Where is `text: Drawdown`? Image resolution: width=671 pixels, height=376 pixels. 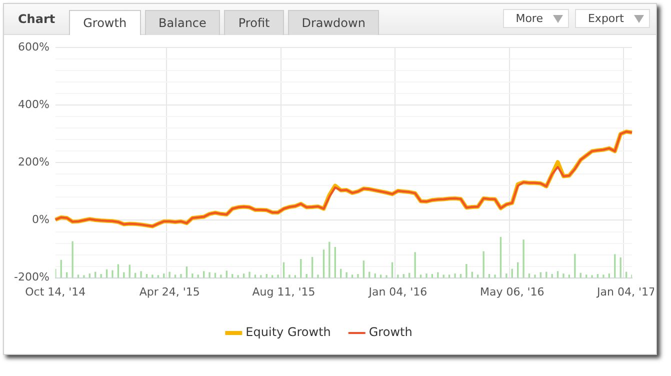
text: Drawdown is located at coordinates (334, 22).